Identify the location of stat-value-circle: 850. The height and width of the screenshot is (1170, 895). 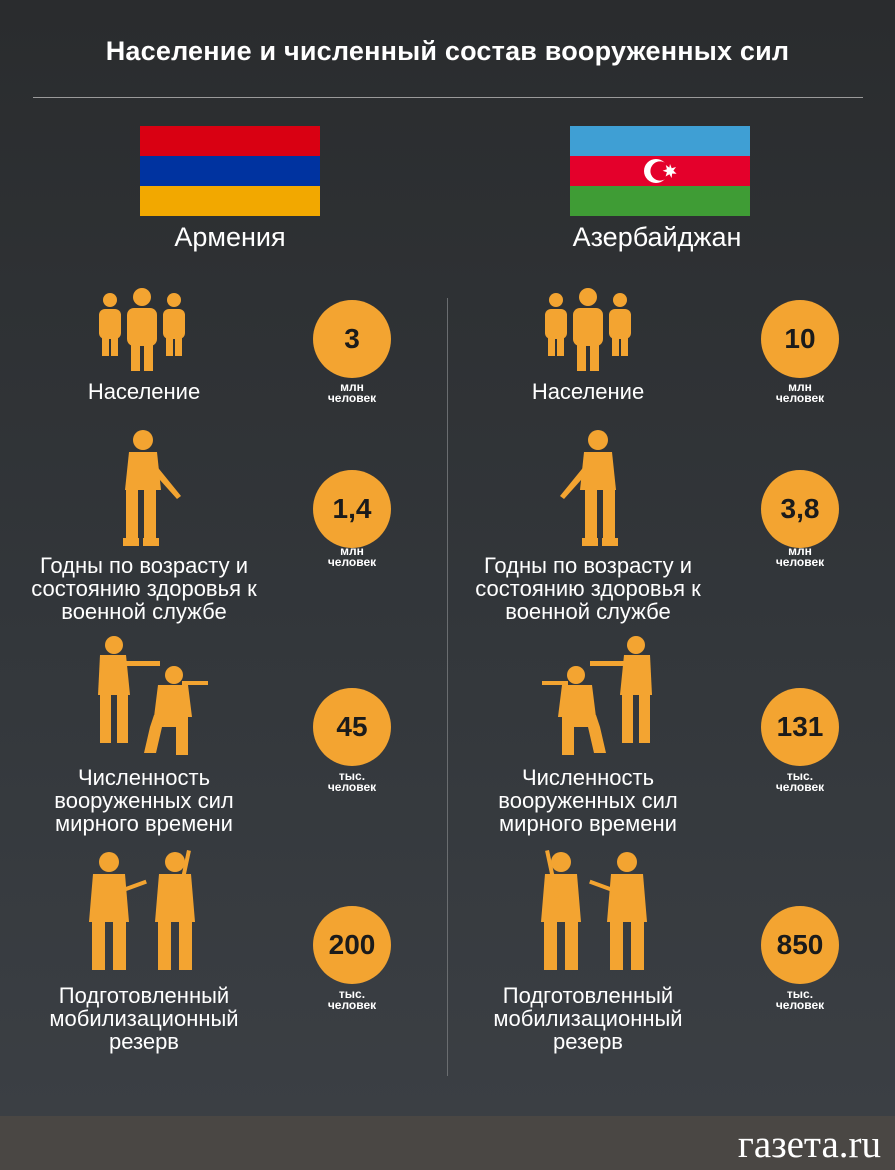
(800, 945).